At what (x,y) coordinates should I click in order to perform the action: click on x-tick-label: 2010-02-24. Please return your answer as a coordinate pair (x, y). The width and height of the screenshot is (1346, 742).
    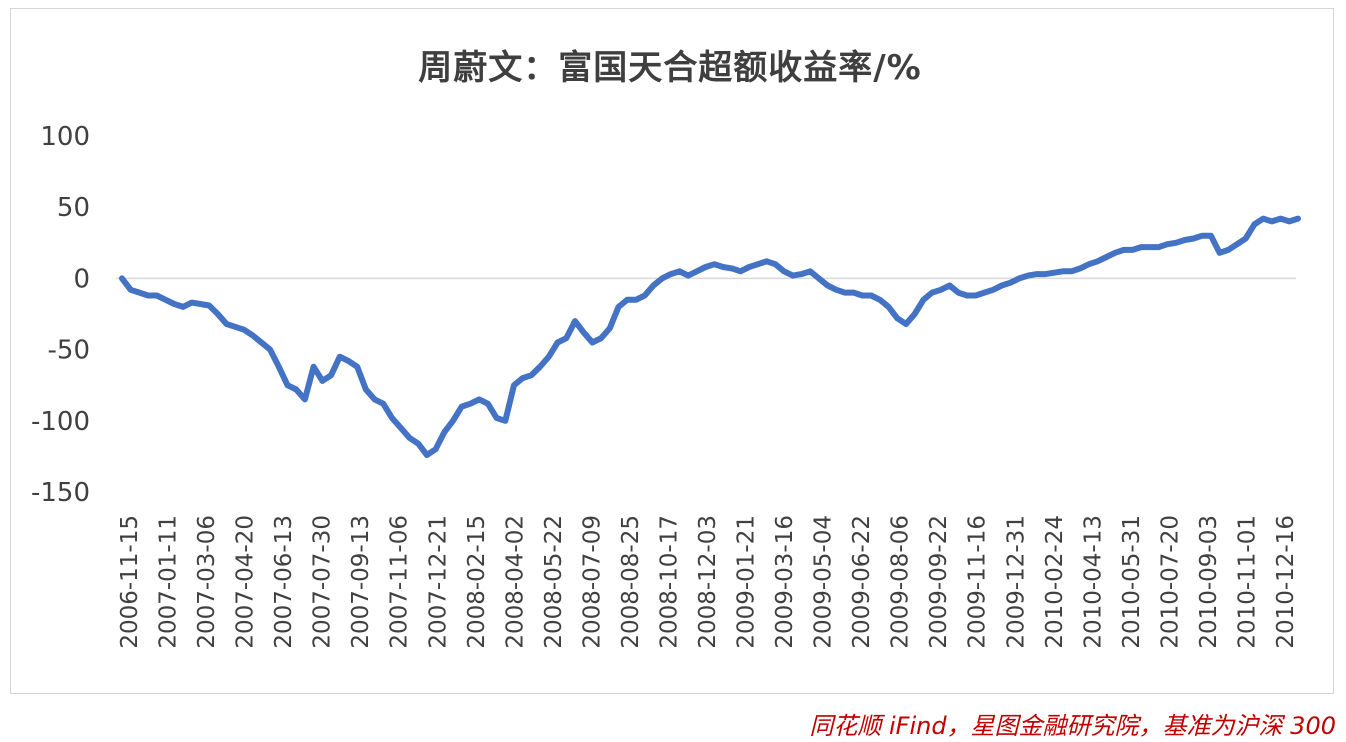
    Looking at the image, I should click on (1055, 582).